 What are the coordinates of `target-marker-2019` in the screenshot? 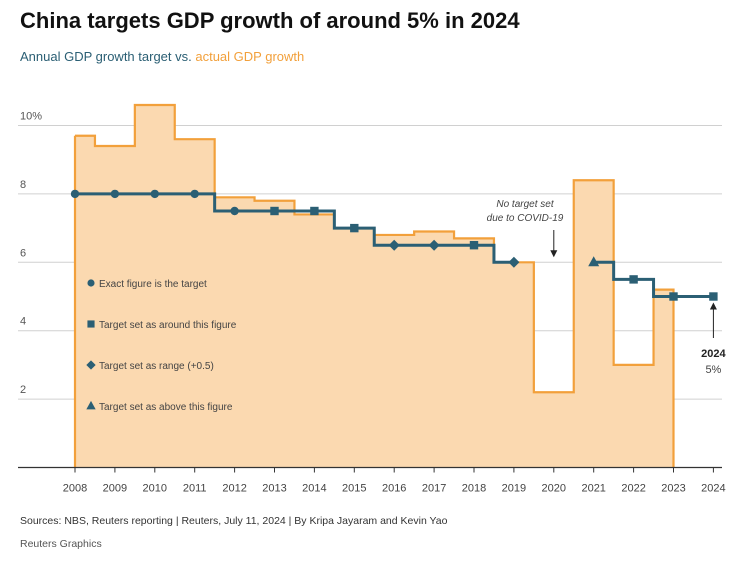 It's located at (514, 262).